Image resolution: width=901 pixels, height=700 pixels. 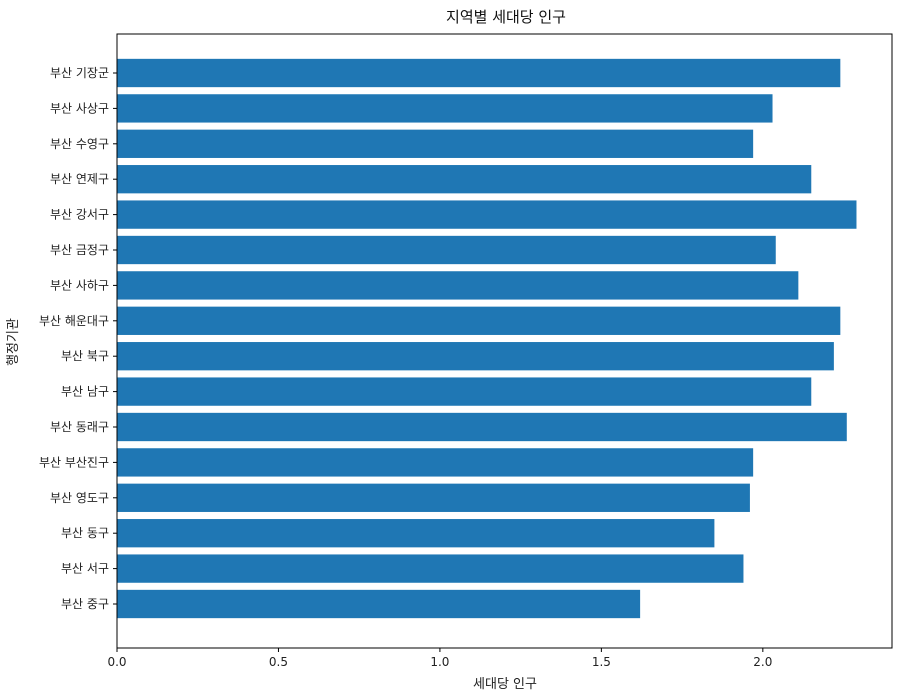 What do you see at coordinates (85, 392) in the screenshot?
I see `y-tick-label: 부산 남구` at bounding box center [85, 392].